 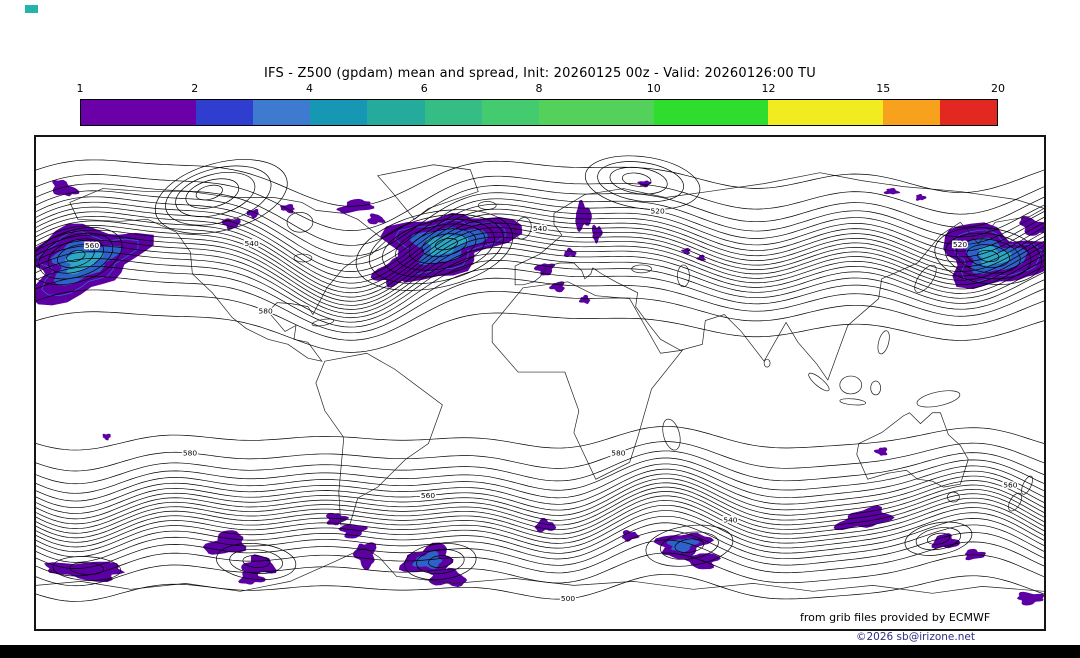 What do you see at coordinates (653, 88) in the screenshot?
I see `colorbar-tick-label: 10` at bounding box center [653, 88].